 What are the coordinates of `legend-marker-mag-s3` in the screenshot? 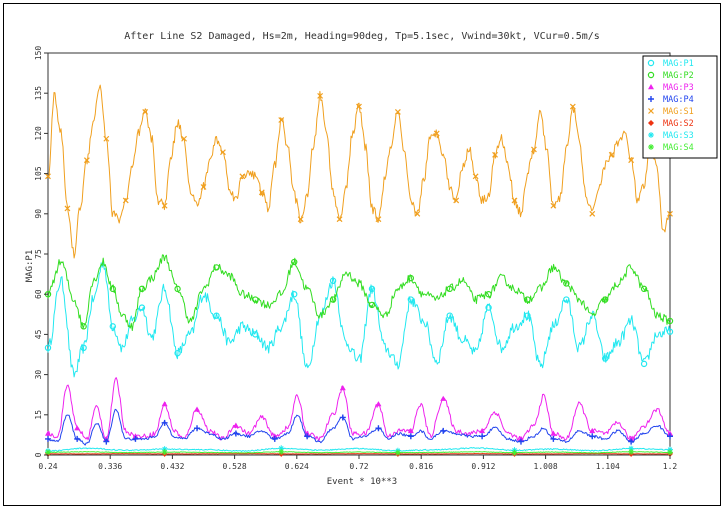 It's located at (651, 135).